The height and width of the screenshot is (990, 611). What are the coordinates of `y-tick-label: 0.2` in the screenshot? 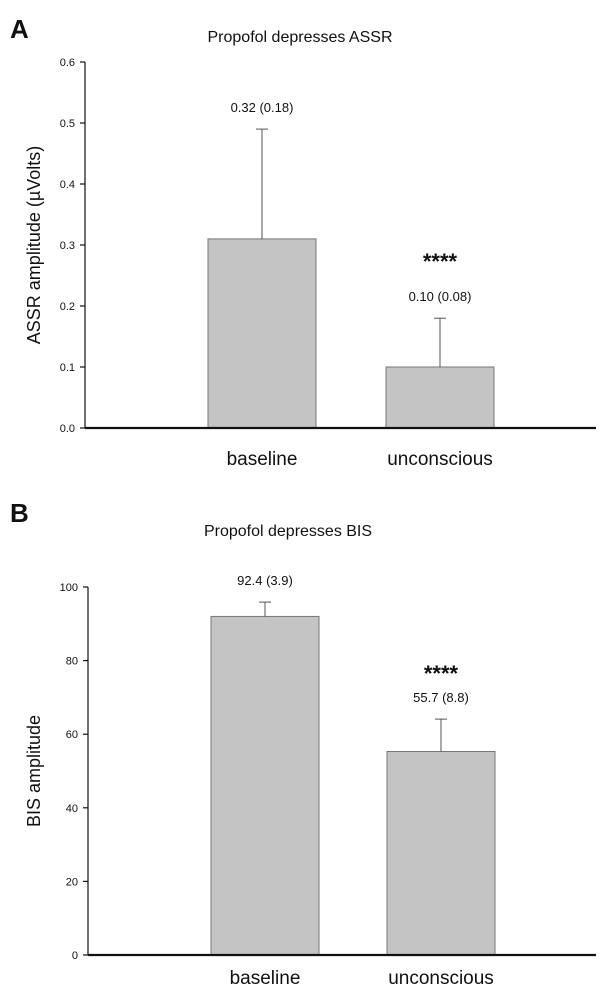 It's located at (67, 307).